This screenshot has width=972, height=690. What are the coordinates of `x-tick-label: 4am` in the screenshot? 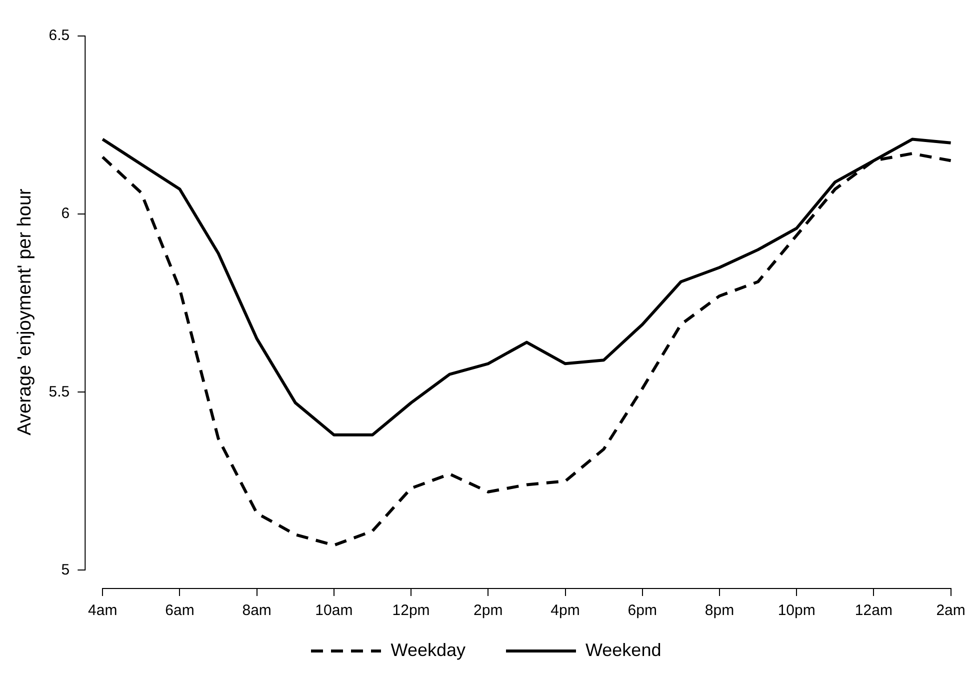 It's located at (103, 611).